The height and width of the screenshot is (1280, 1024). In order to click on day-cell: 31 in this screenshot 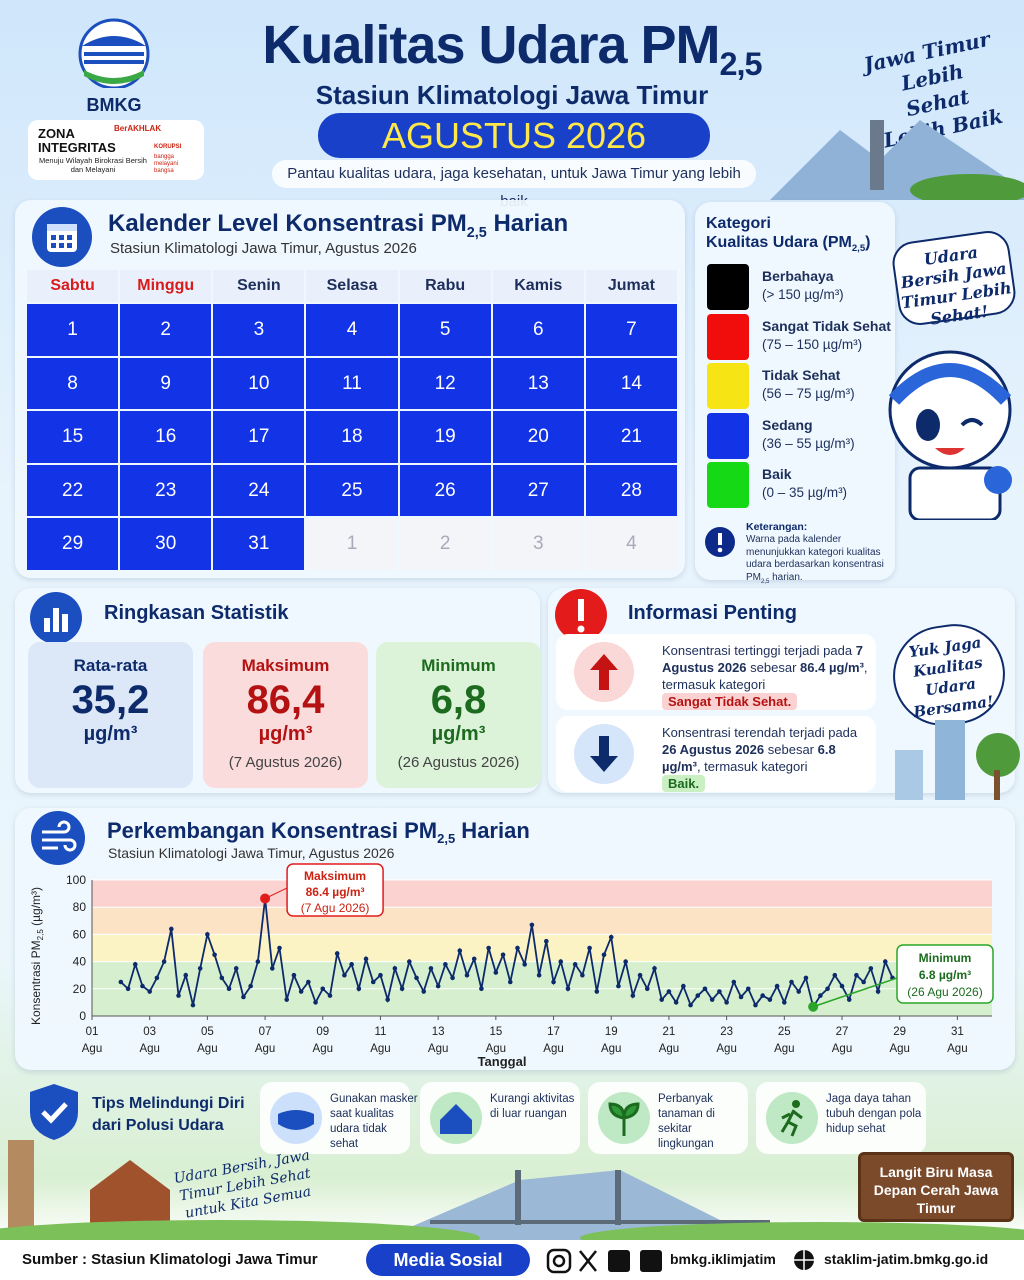, I will do `click(259, 544)`.